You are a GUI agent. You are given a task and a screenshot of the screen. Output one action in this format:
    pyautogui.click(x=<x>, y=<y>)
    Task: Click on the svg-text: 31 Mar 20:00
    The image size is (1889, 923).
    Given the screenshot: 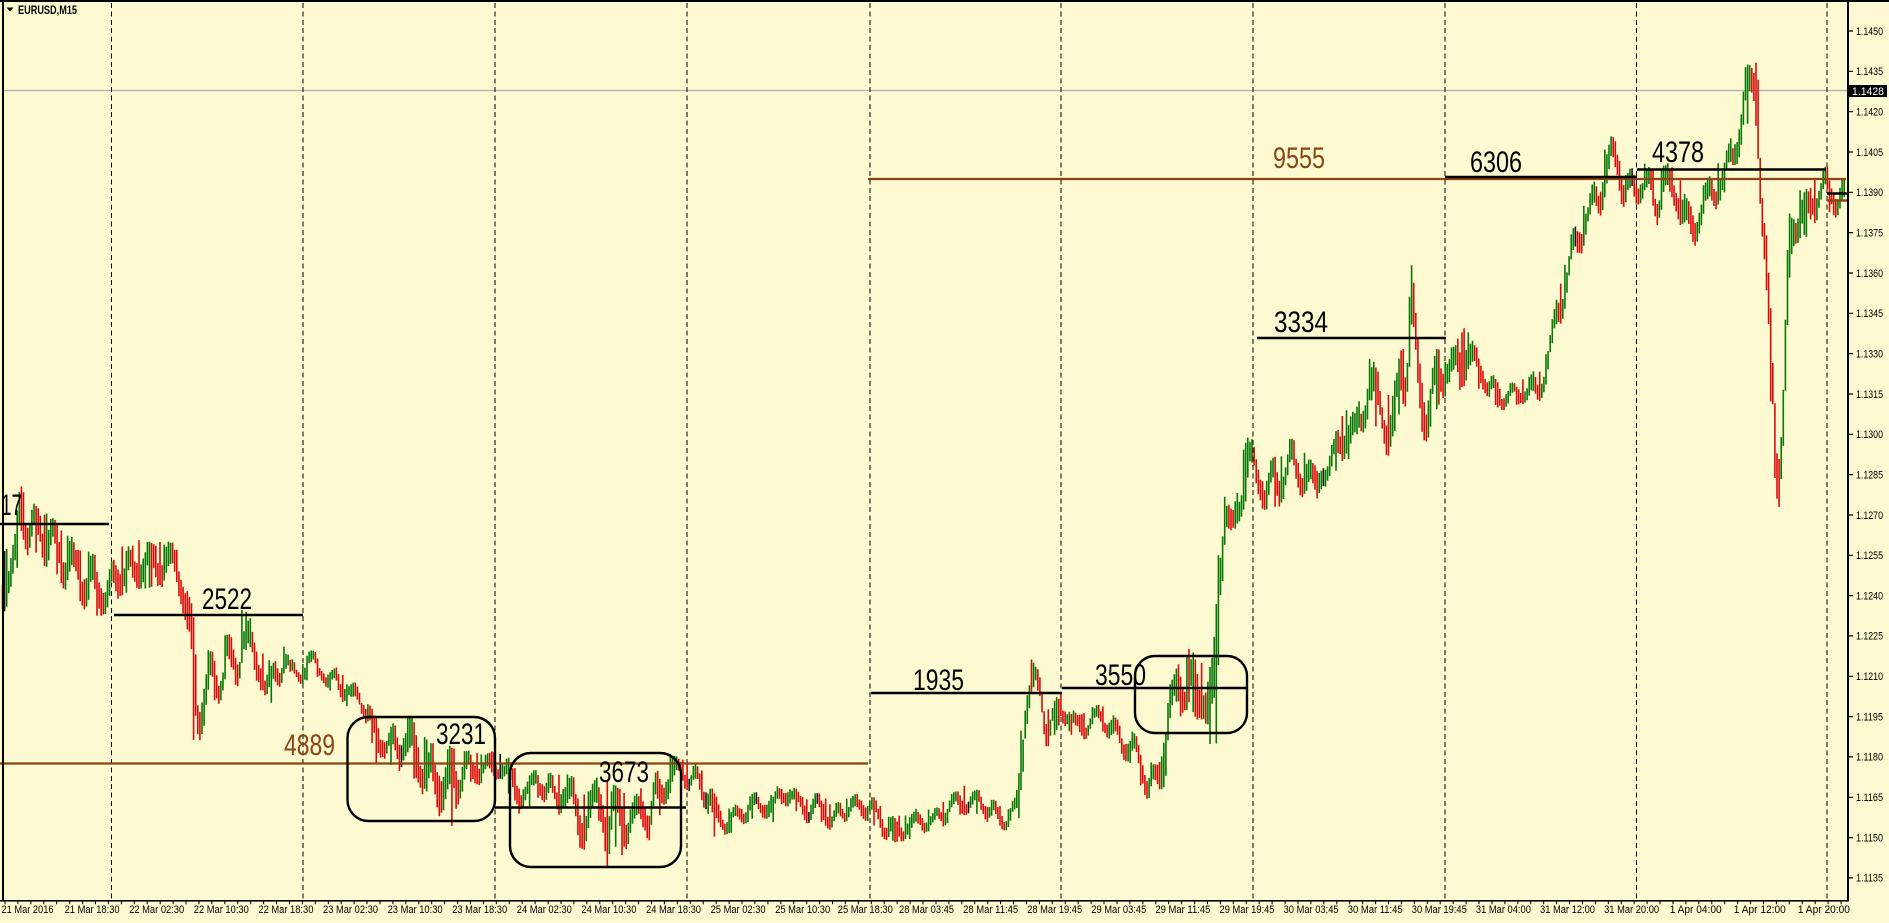 What is the action you would take?
    pyautogui.click(x=1631, y=910)
    